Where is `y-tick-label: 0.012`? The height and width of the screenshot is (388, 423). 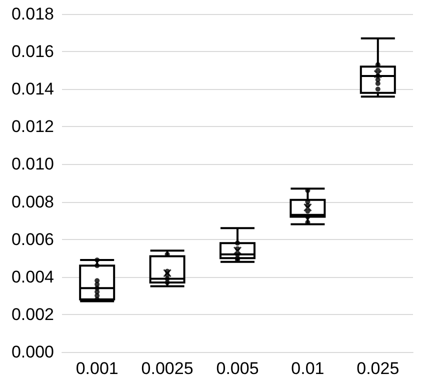 y-tick-label: 0.012 is located at coordinates (32, 126).